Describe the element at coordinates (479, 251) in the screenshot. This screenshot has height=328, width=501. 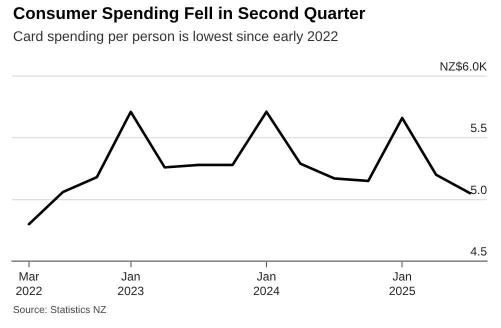
I see `y-tick-label: 4.5` at that location.